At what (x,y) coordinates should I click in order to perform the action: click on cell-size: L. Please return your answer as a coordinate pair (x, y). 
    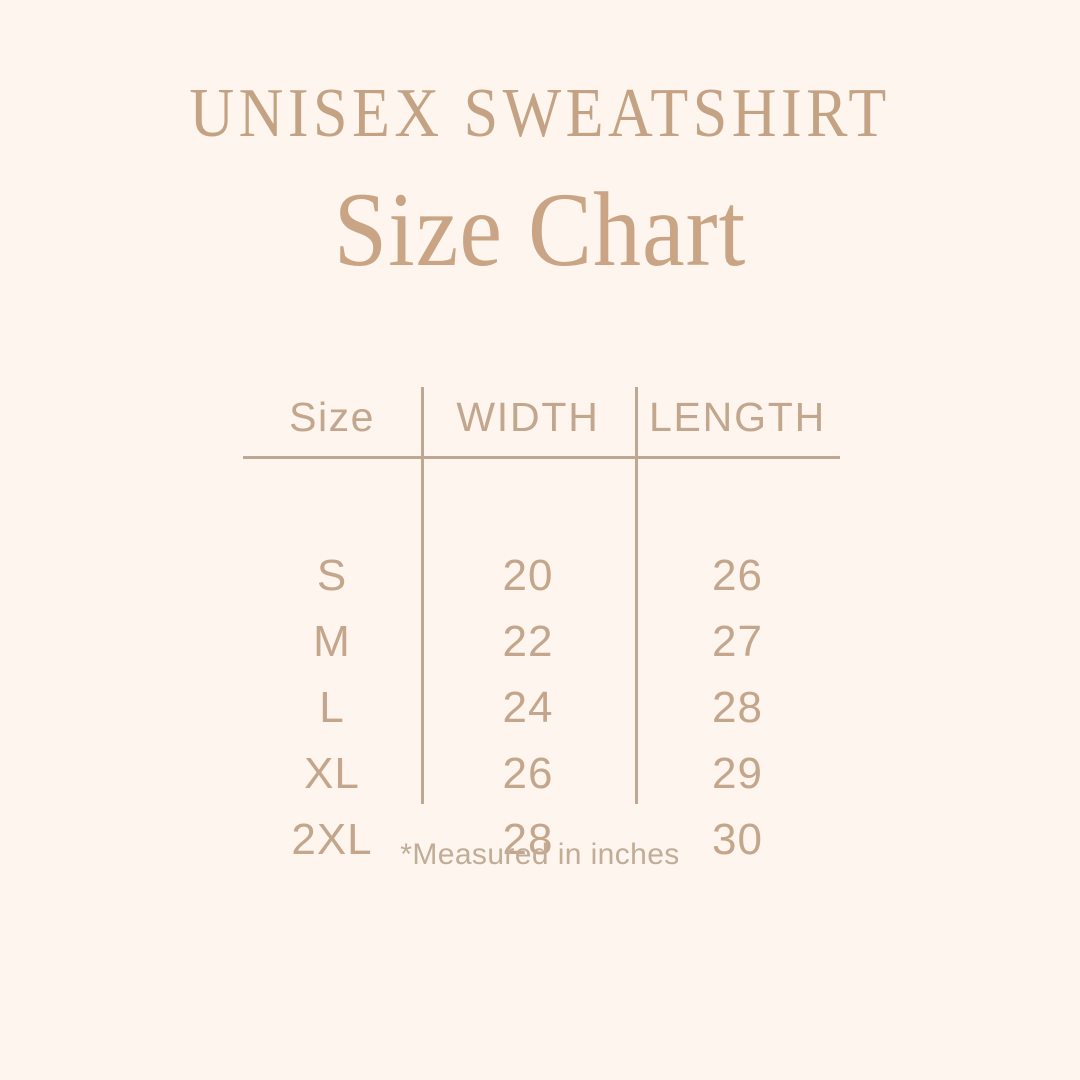
    Looking at the image, I should click on (332, 707).